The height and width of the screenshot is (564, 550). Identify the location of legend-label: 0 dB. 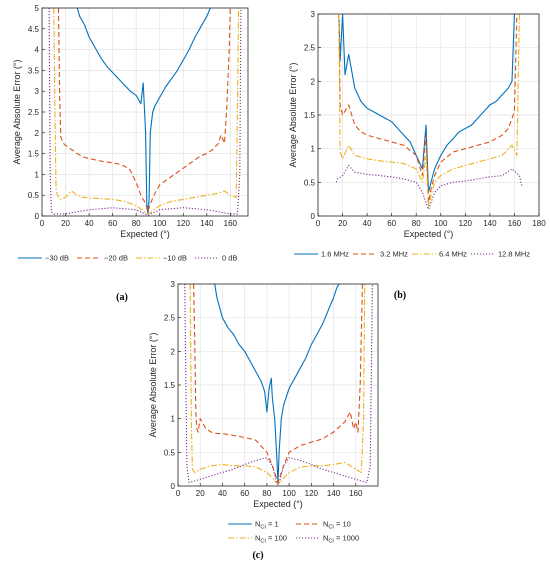
(229, 258).